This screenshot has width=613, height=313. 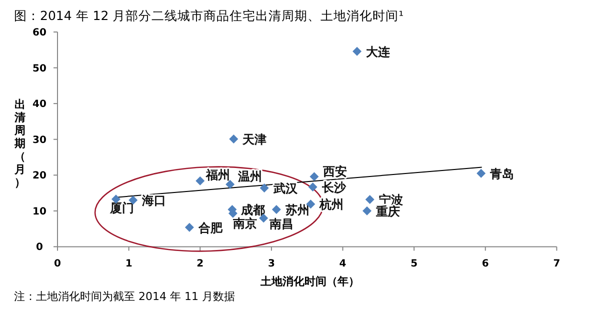 I want to click on annotation: 重庆, so click(x=387, y=211).